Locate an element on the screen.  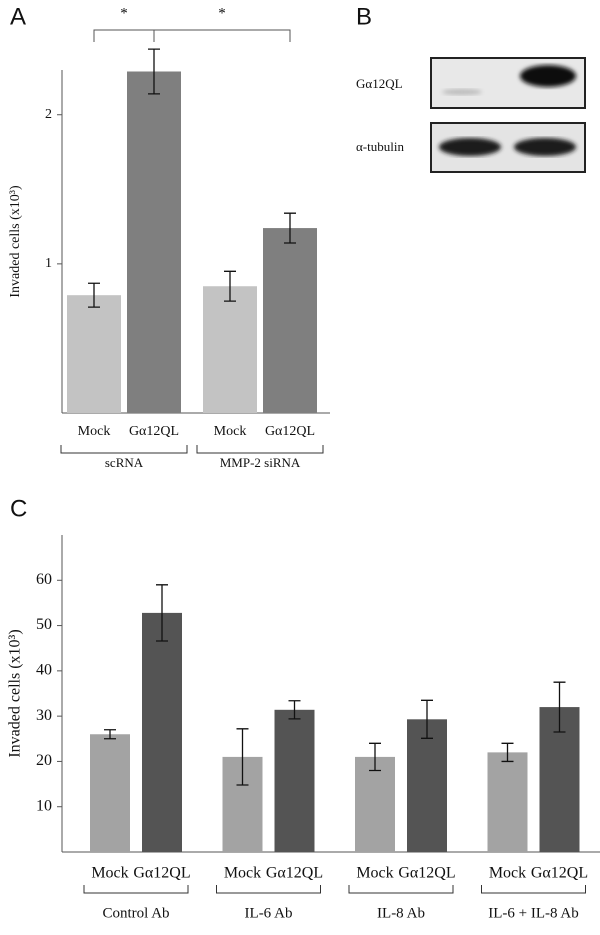
y-tick-label: 20 is located at coordinates (44, 760).